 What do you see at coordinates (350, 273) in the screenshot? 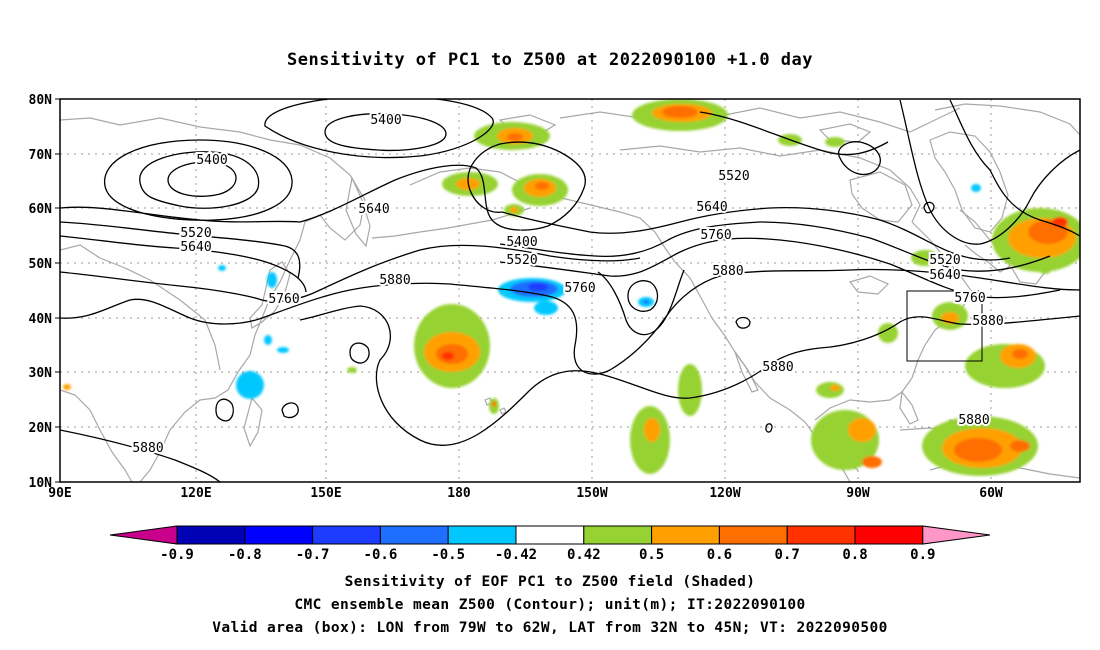
I see `contour-5760-west` at bounding box center [350, 273].